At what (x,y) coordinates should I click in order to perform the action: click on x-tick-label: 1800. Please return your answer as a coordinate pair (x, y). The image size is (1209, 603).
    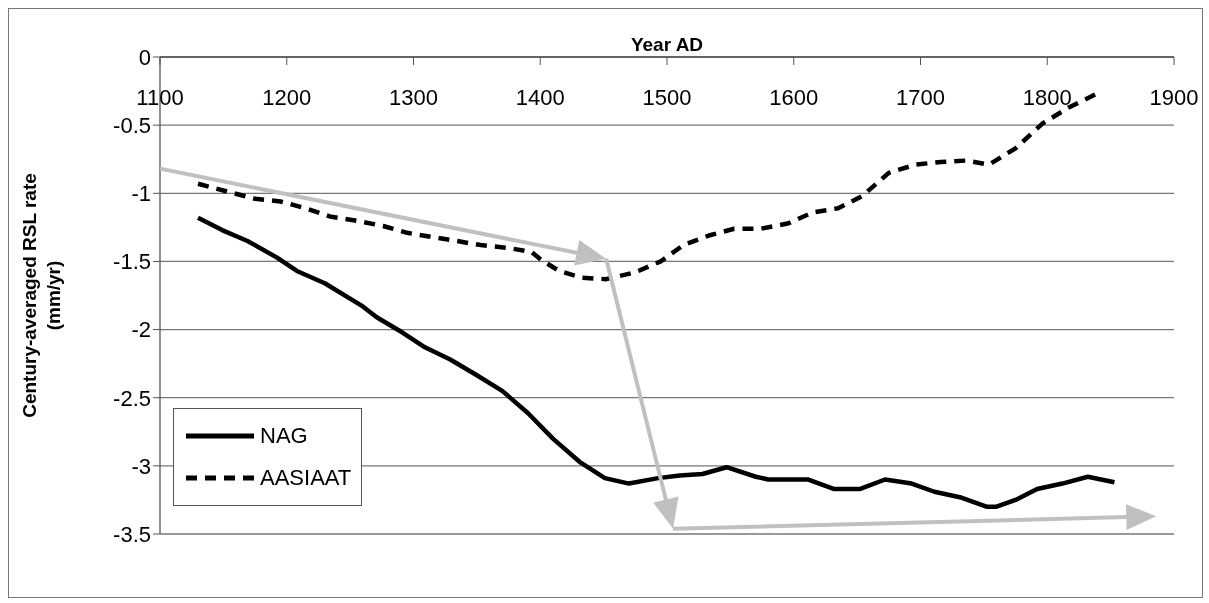
    Looking at the image, I should click on (1047, 97).